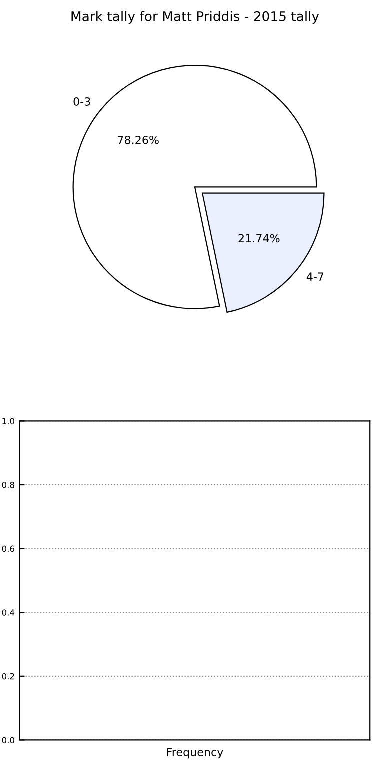 The height and width of the screenshot is (780, 390). What do you see at coordinates (8, 485) in the screenshot?
I see `y-tick-label: 0.8` at bounding box center [8, 485].